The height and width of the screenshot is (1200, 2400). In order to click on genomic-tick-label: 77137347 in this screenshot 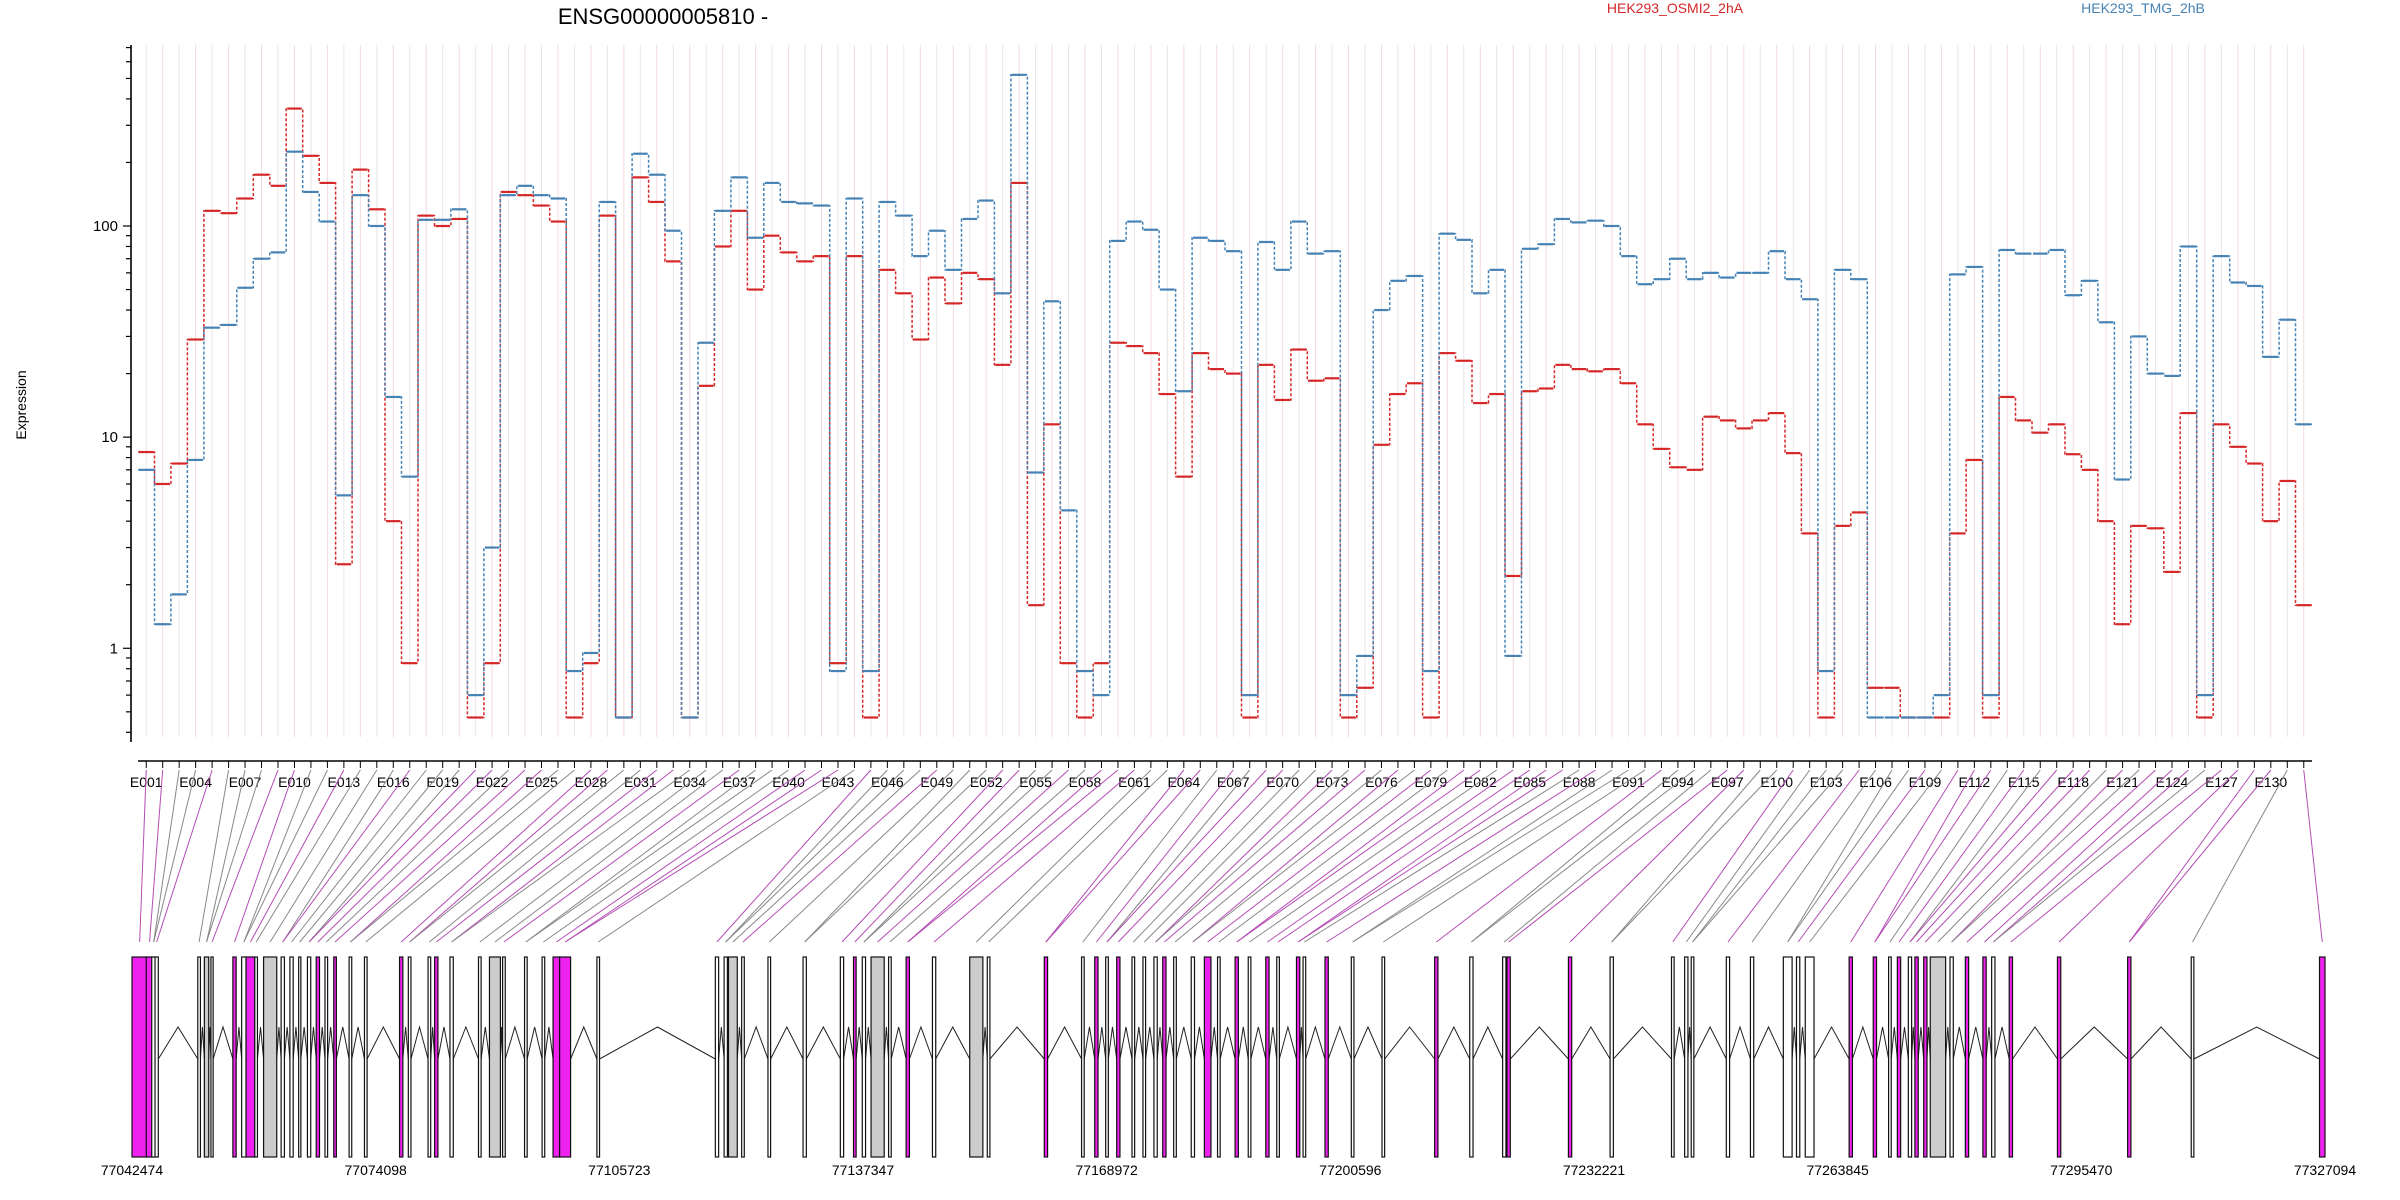, I will do `click(863, 1170)`.